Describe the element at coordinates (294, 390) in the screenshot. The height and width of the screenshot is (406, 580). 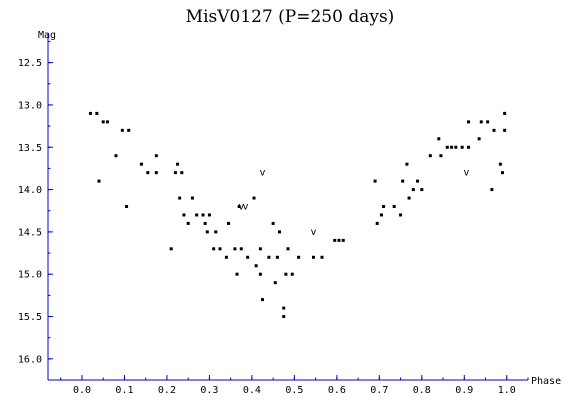
I see `x-tick-label: 0.5` at that location.